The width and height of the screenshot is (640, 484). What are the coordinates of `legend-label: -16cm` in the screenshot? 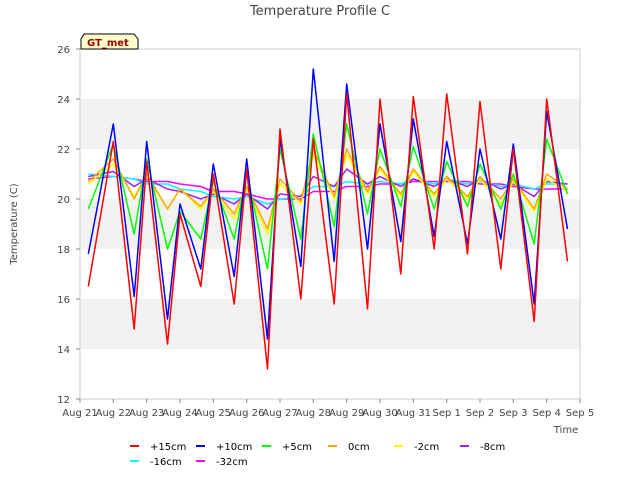 It's located at (166, 462).